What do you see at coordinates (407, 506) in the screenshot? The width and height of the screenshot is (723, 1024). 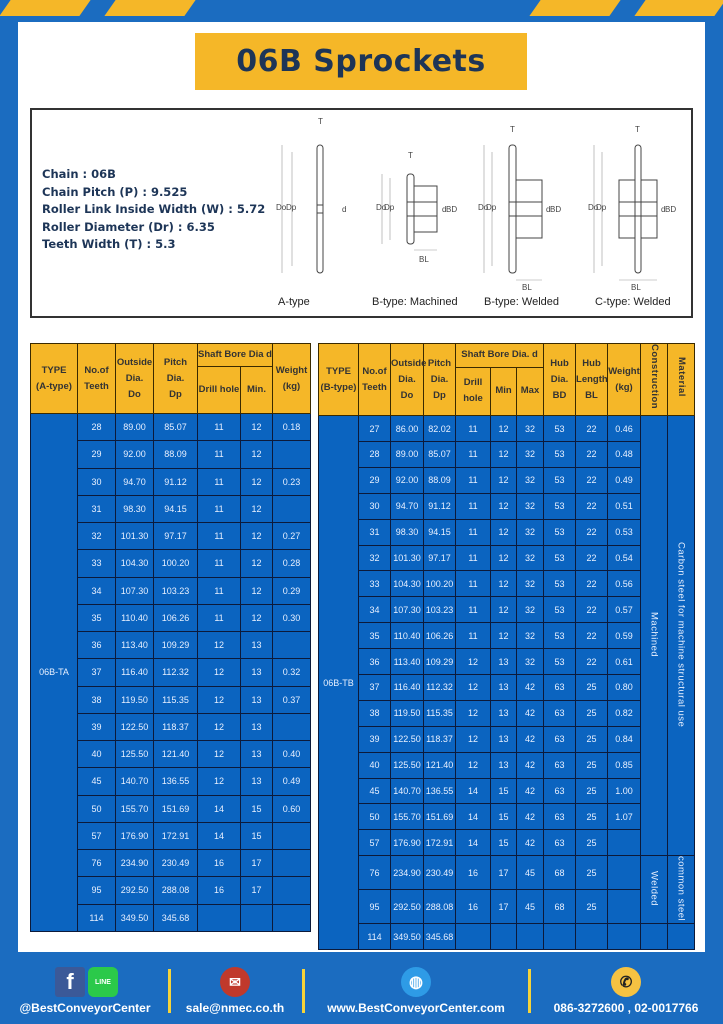 I see `cell-outside-dia: 94.70` at bounding box center [407, 506].